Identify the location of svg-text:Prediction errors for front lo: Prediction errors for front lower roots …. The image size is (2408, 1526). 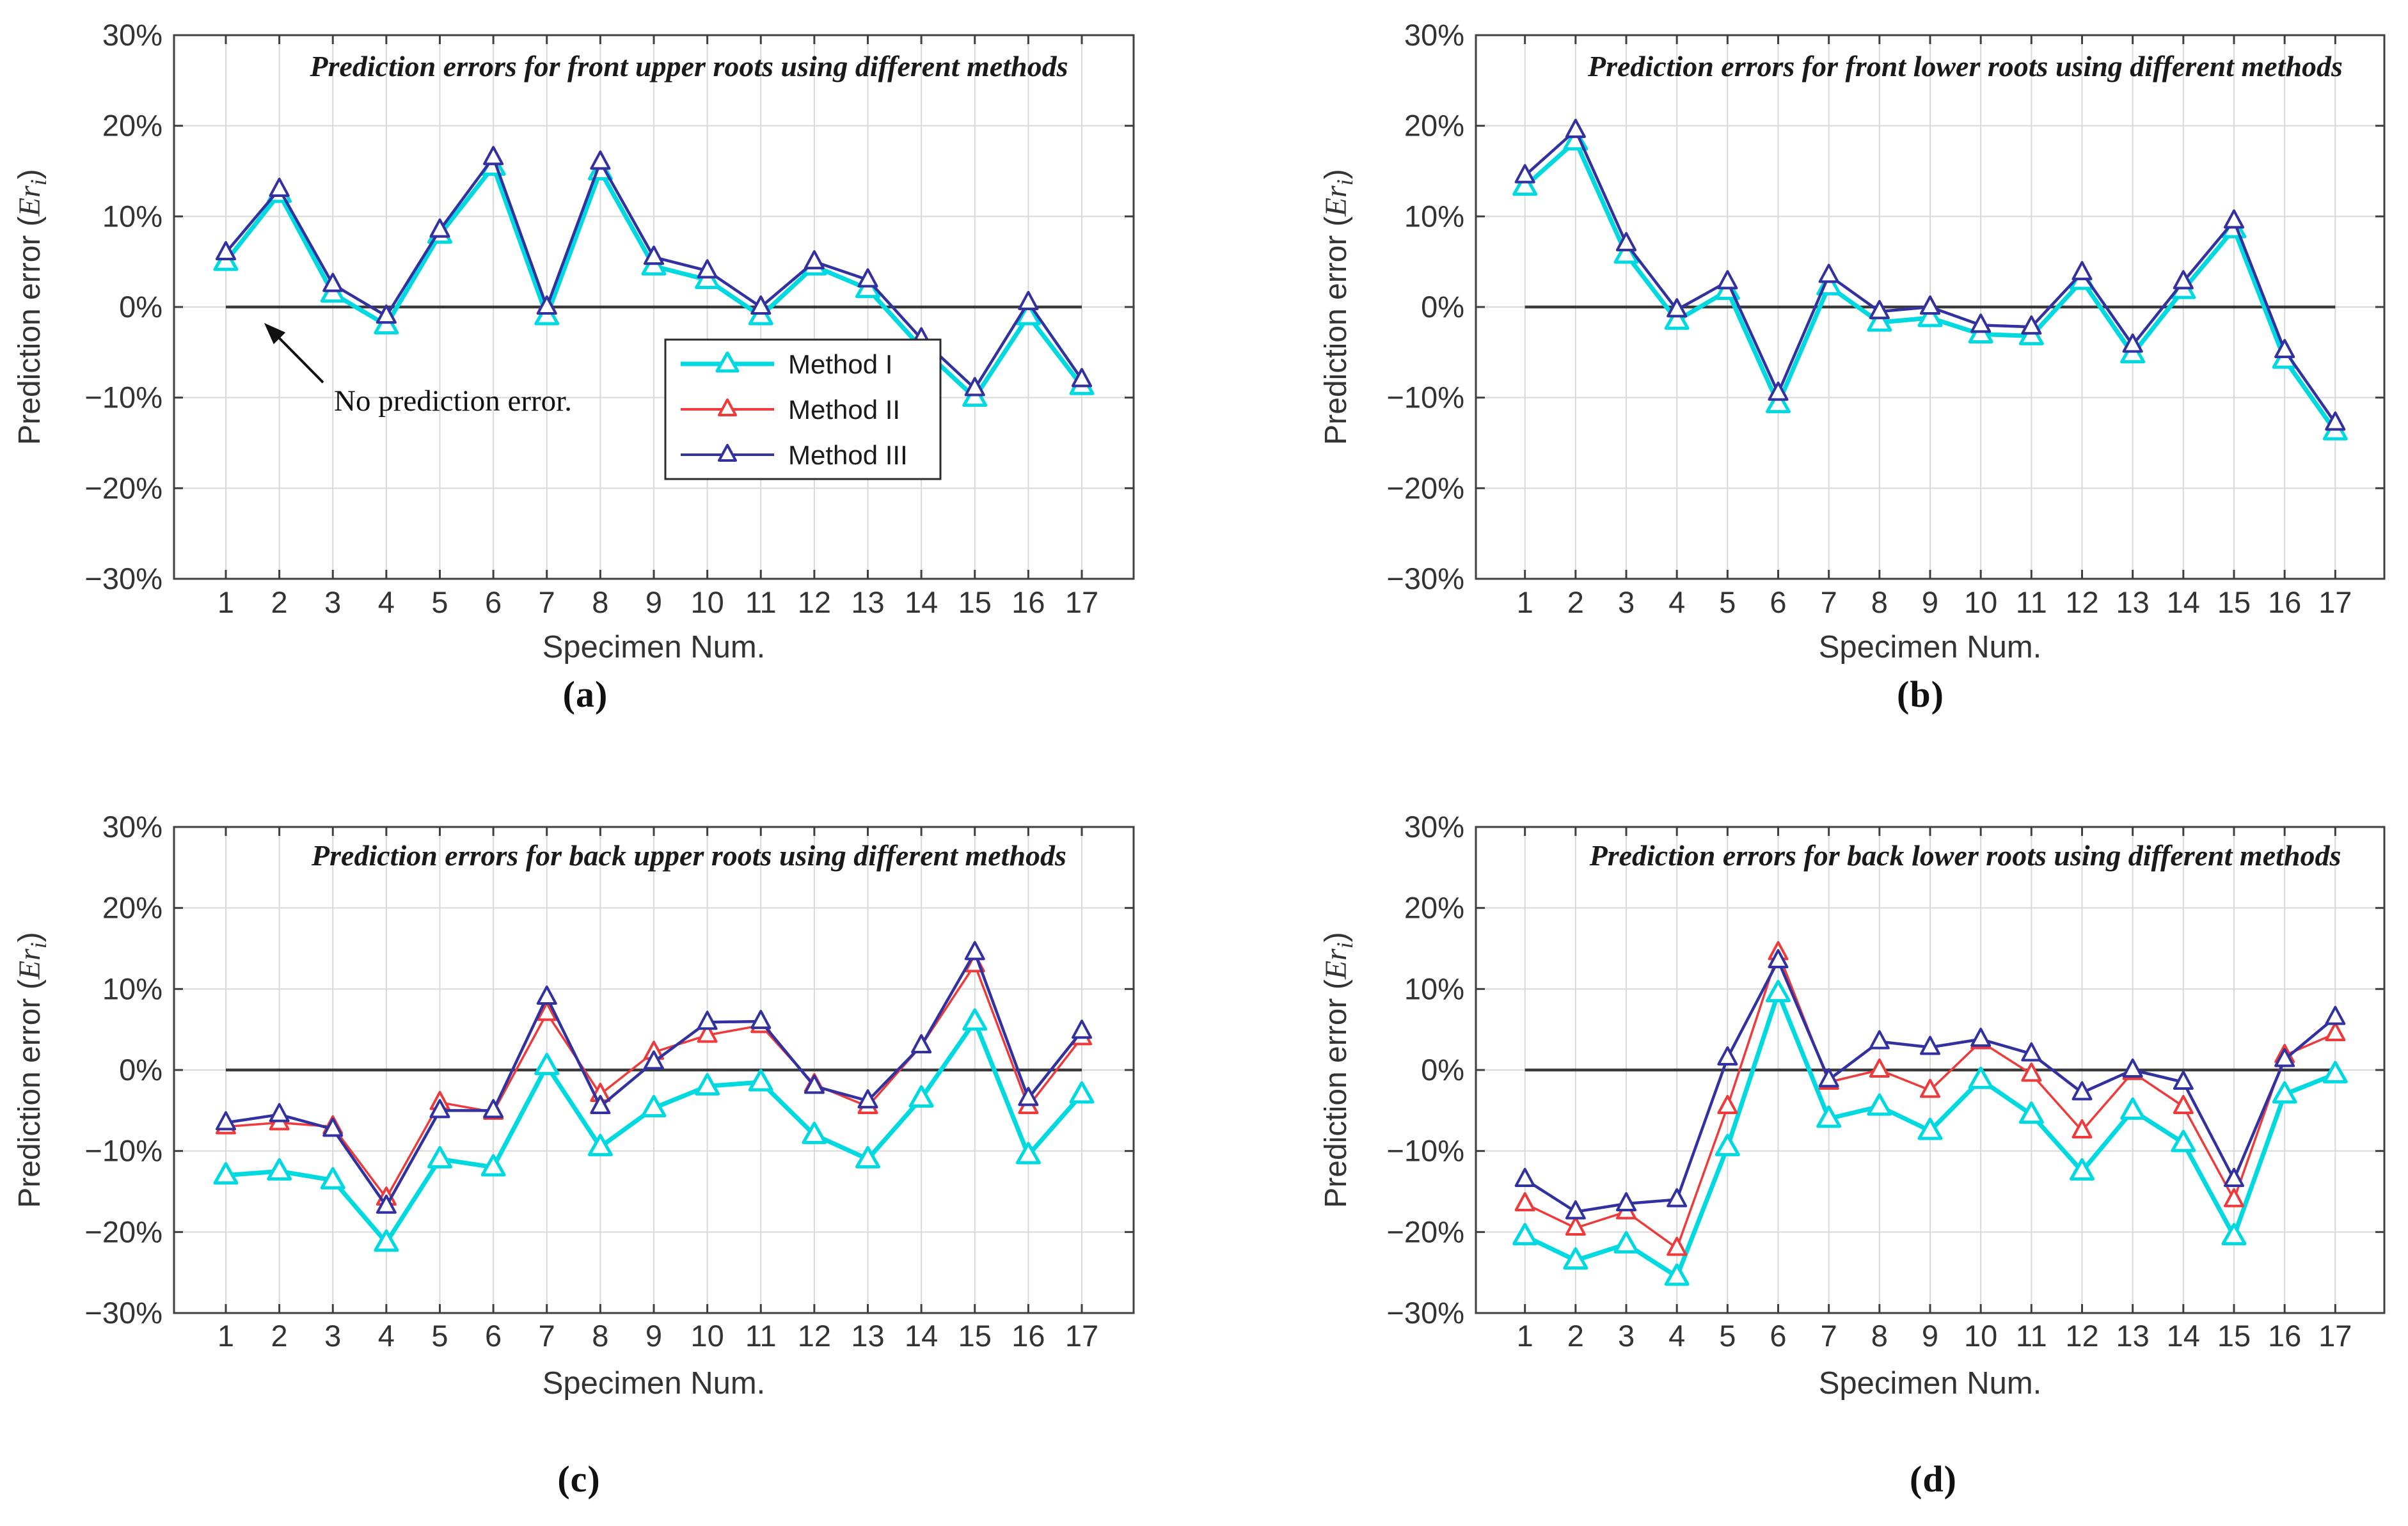
(1965, 66).